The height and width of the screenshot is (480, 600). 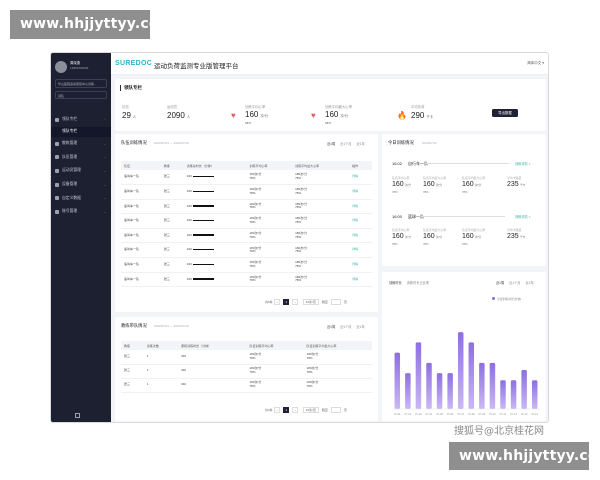 I want to click on col-avg-hr: 训练平均心率, so click(x=269, y=165).